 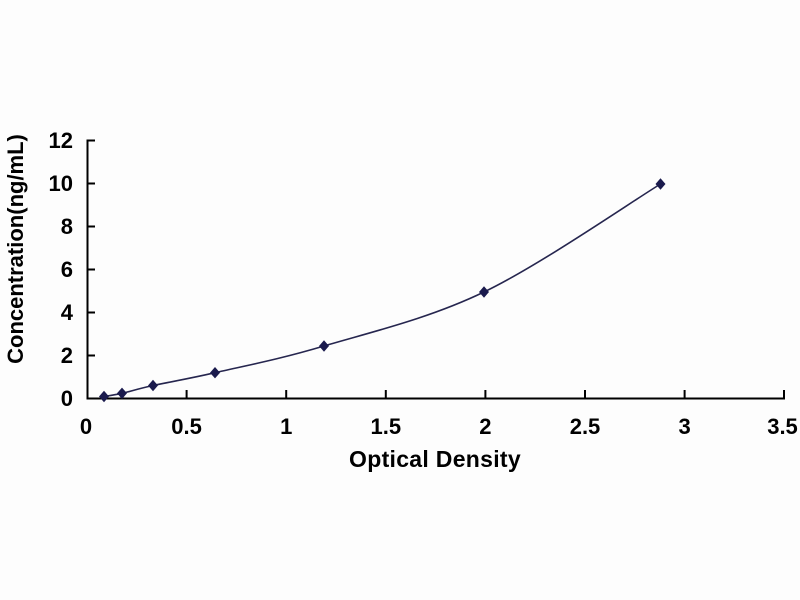 What do you see at coordinates (186, 426) in the screenshot?
I see `svg-text: 0.5` at bounding box center [186, 426].